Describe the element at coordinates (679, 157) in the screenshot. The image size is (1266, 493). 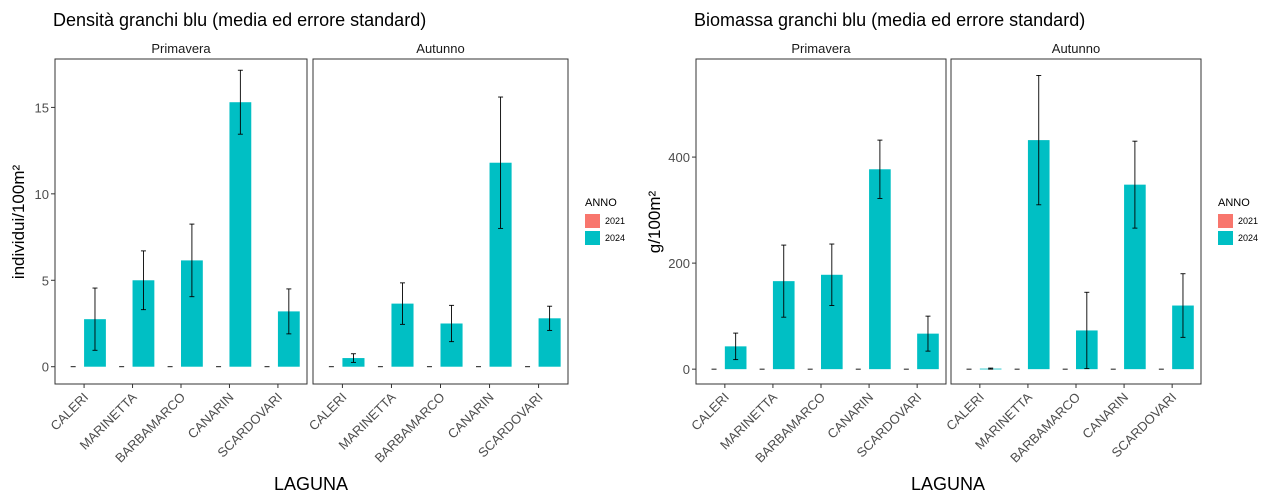
I see `y-tick-label: 400` at that location.